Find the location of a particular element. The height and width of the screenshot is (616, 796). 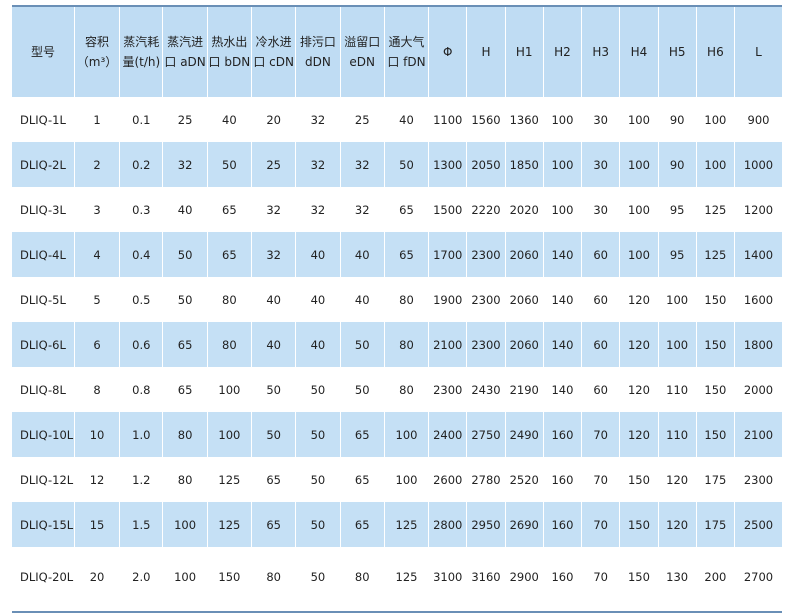

table-cell: 2500 is located at coordinates (758, 524).